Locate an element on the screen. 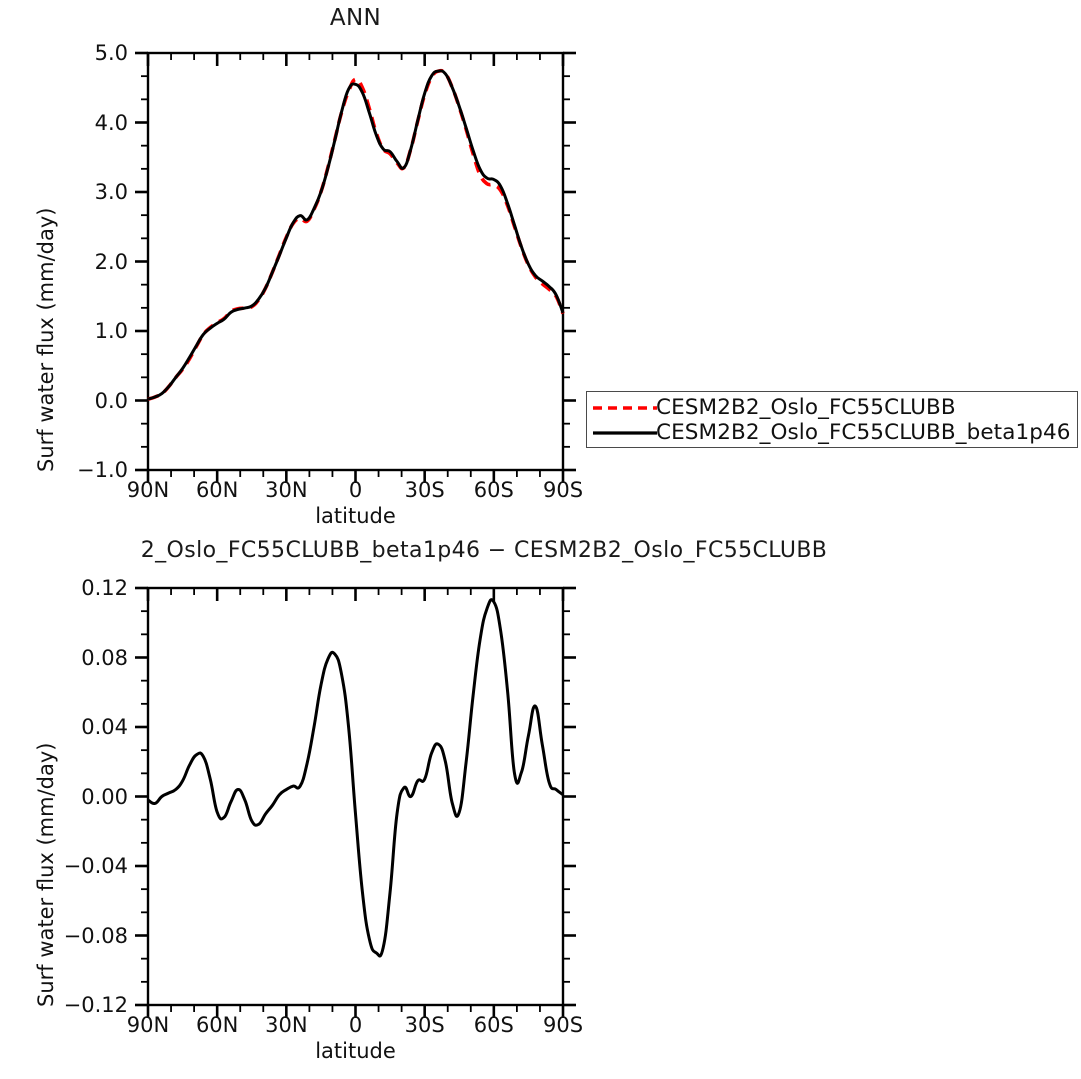 This screenshot has width=1081, height=1079. top-x-axis-label: latitude is located at coordinates (355, 516).